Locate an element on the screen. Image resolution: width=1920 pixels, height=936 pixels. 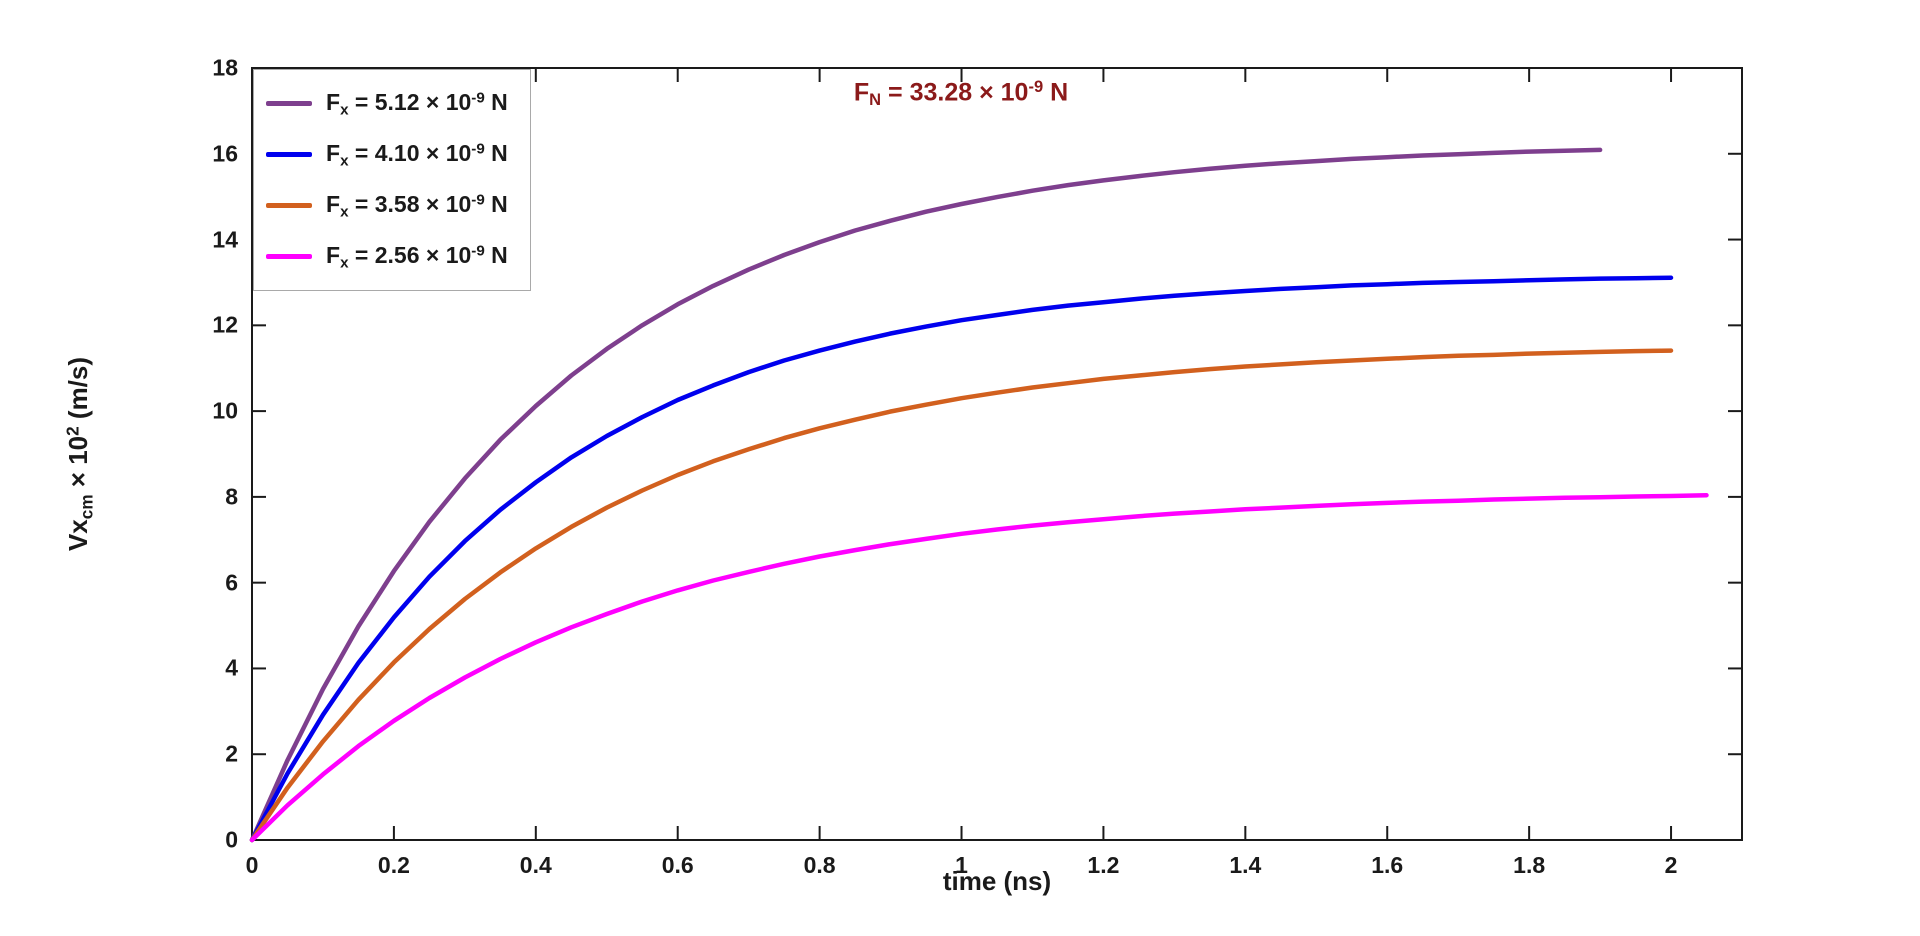
annotation-normal-force: FN = 33.28 × 10-9 N is located at coordinates (961, 94).